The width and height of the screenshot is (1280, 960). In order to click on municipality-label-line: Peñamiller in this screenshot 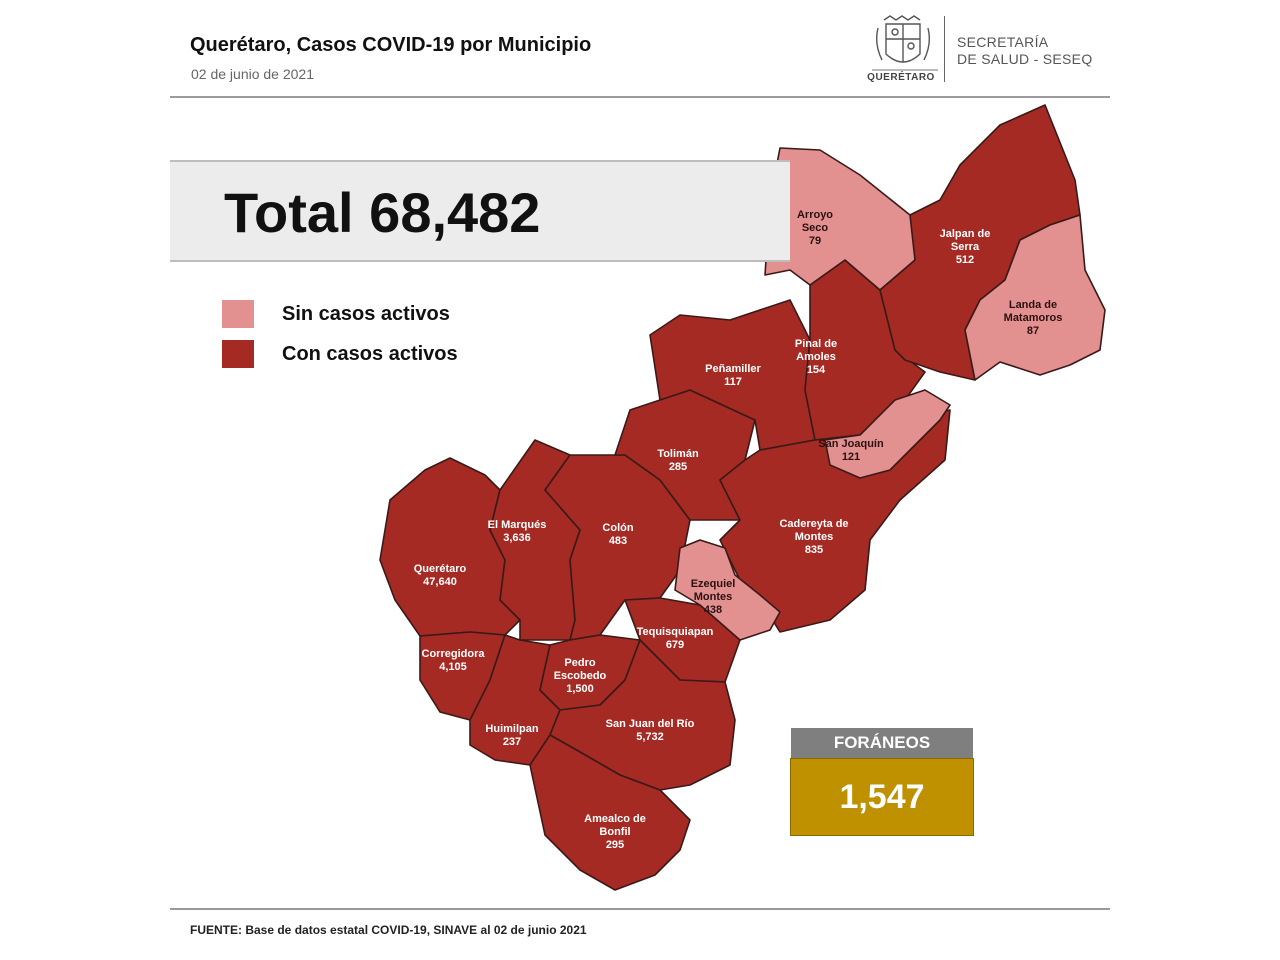, I will do `click(733, 369)`.